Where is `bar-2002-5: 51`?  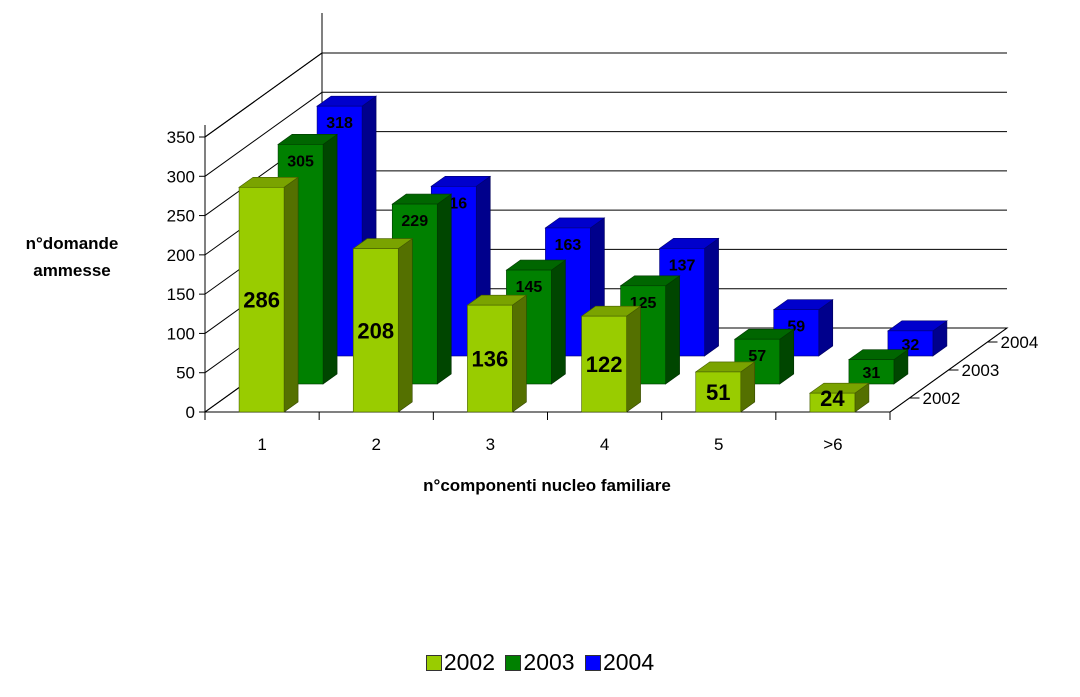
bar-2002-5: 51 is located at coordinates (725, 387).